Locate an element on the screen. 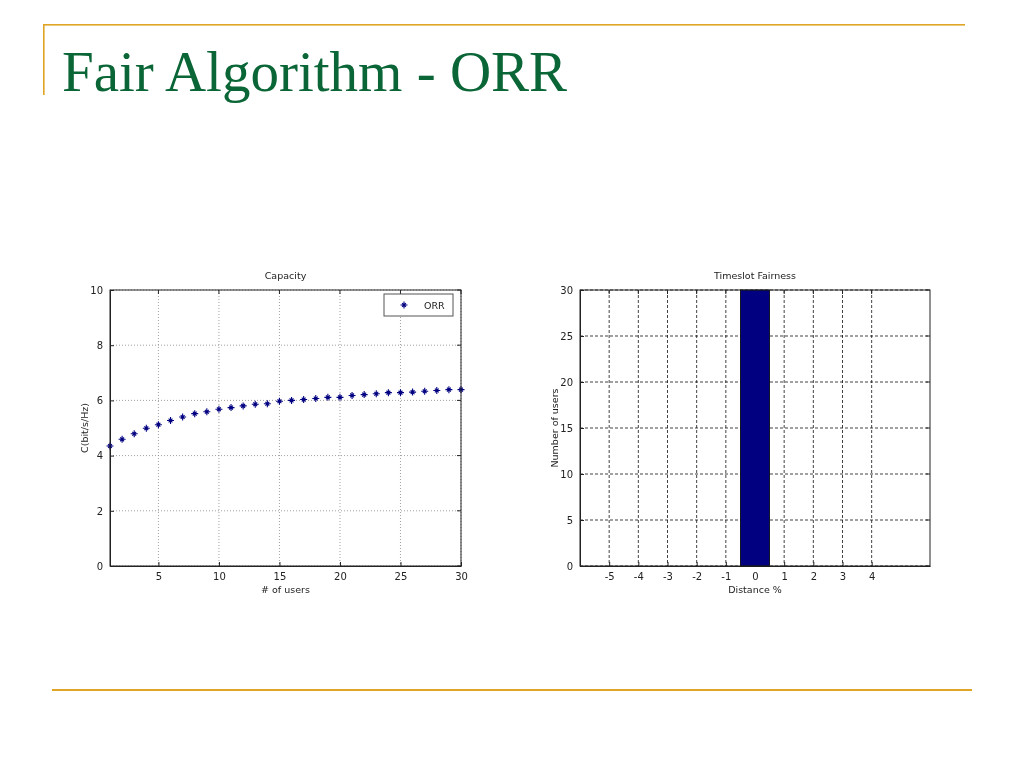 The width and height of the screenshot is (1024, 768). text: Fair Algorithm - ORR is located at coordinates (315, 71).